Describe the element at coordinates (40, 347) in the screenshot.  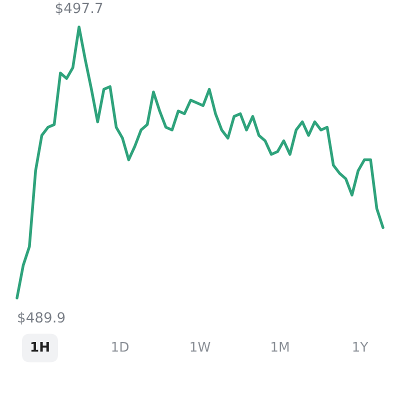
I see `text: 1H` at that location.